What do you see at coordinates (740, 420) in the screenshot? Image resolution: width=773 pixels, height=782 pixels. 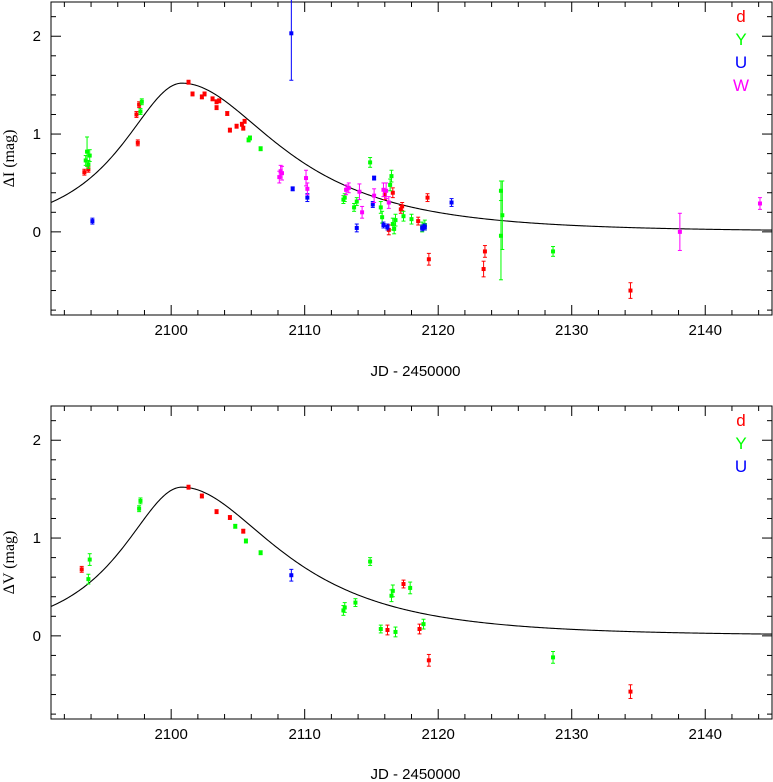 I see `legend-entry-d: d` at bounding box center [740, 420].